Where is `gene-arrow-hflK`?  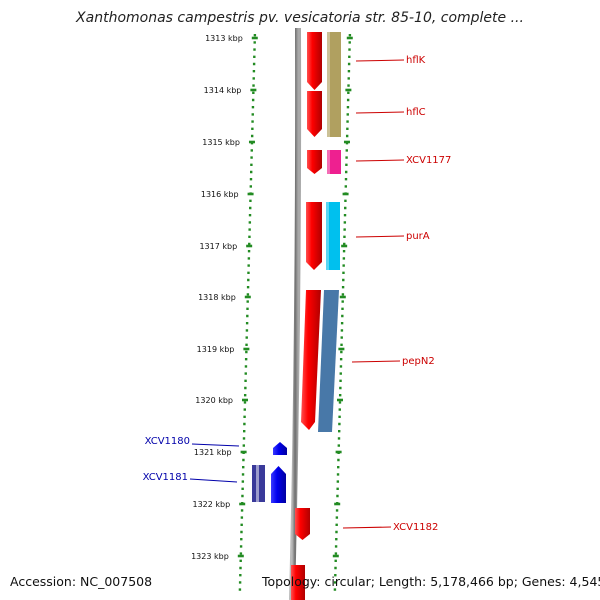 gene-arrow-hflK is located at coordinates (314, 61).